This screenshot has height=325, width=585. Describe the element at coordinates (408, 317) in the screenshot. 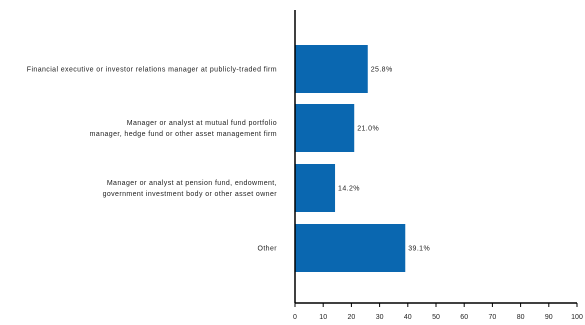

I see `x-tick-label-4: 40` at that location.